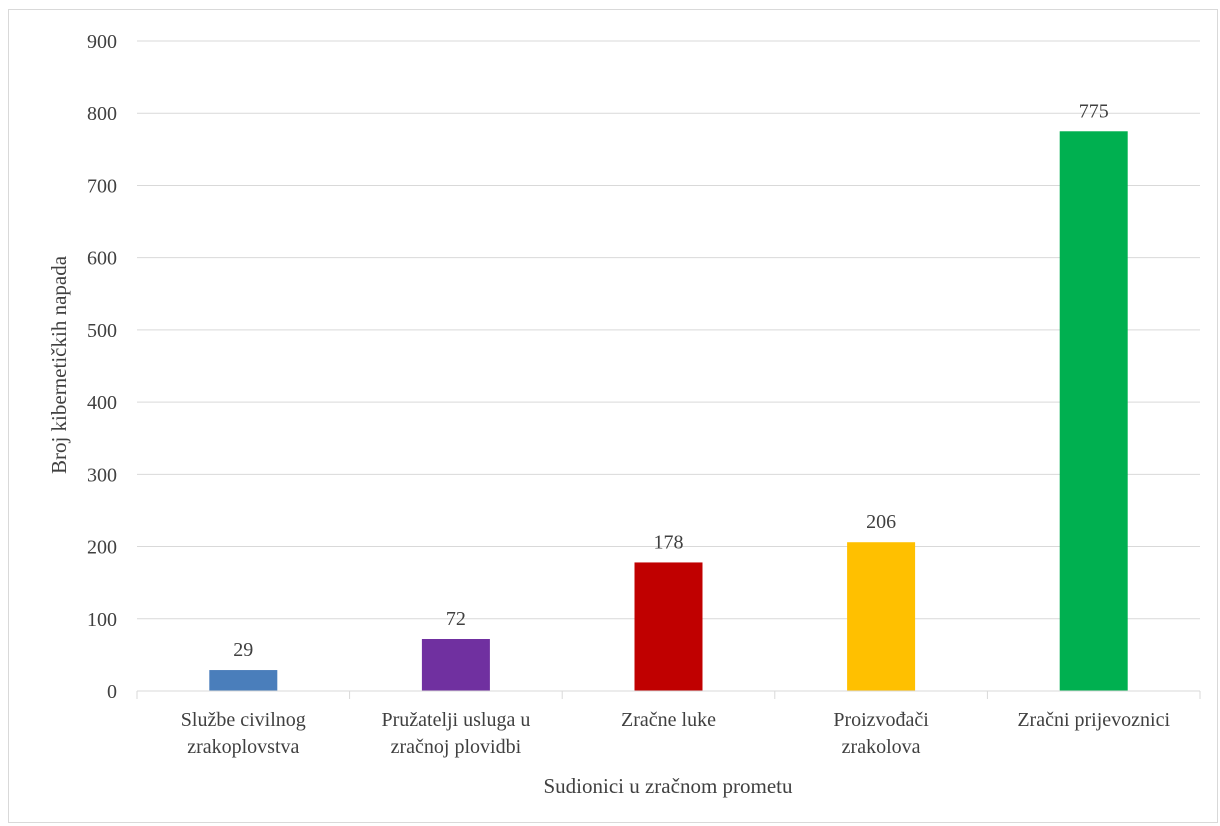 This screenshot has width=1220, height=826. I want to click on data-label: 206, so click(881, 522).